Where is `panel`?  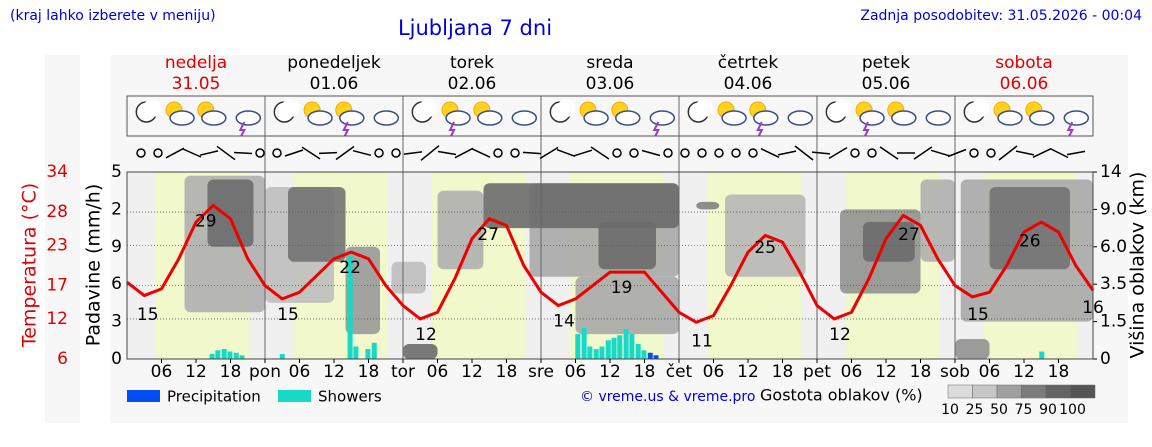 panel is located at coordinates (62, 239).